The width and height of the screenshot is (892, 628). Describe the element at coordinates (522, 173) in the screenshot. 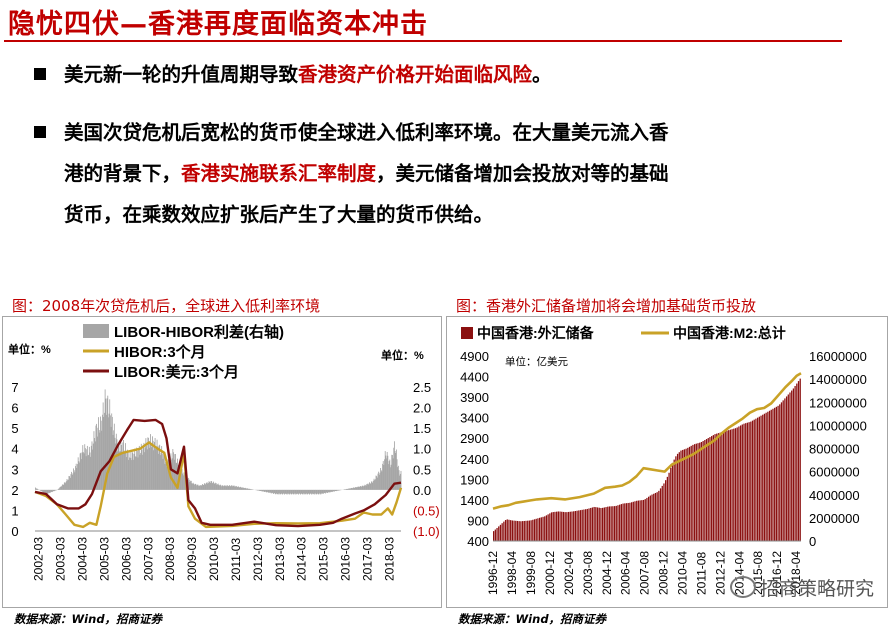

I see `bullet-2-part: ，美元储备增加会投放对等的基础` at that location.